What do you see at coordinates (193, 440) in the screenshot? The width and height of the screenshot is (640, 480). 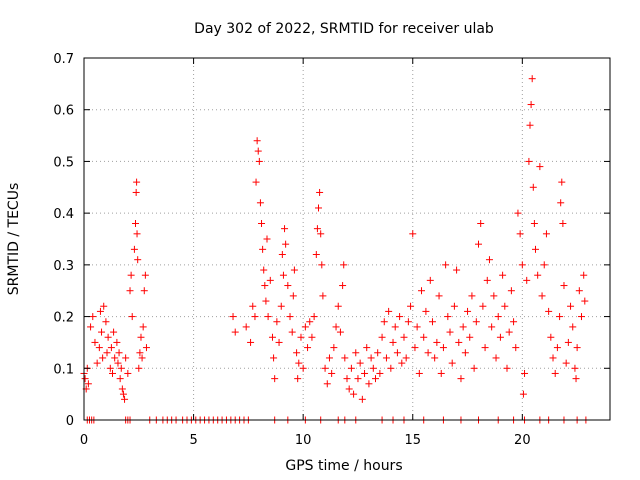 I see `x-tick-label: 5` at bounding box center [193, 440].